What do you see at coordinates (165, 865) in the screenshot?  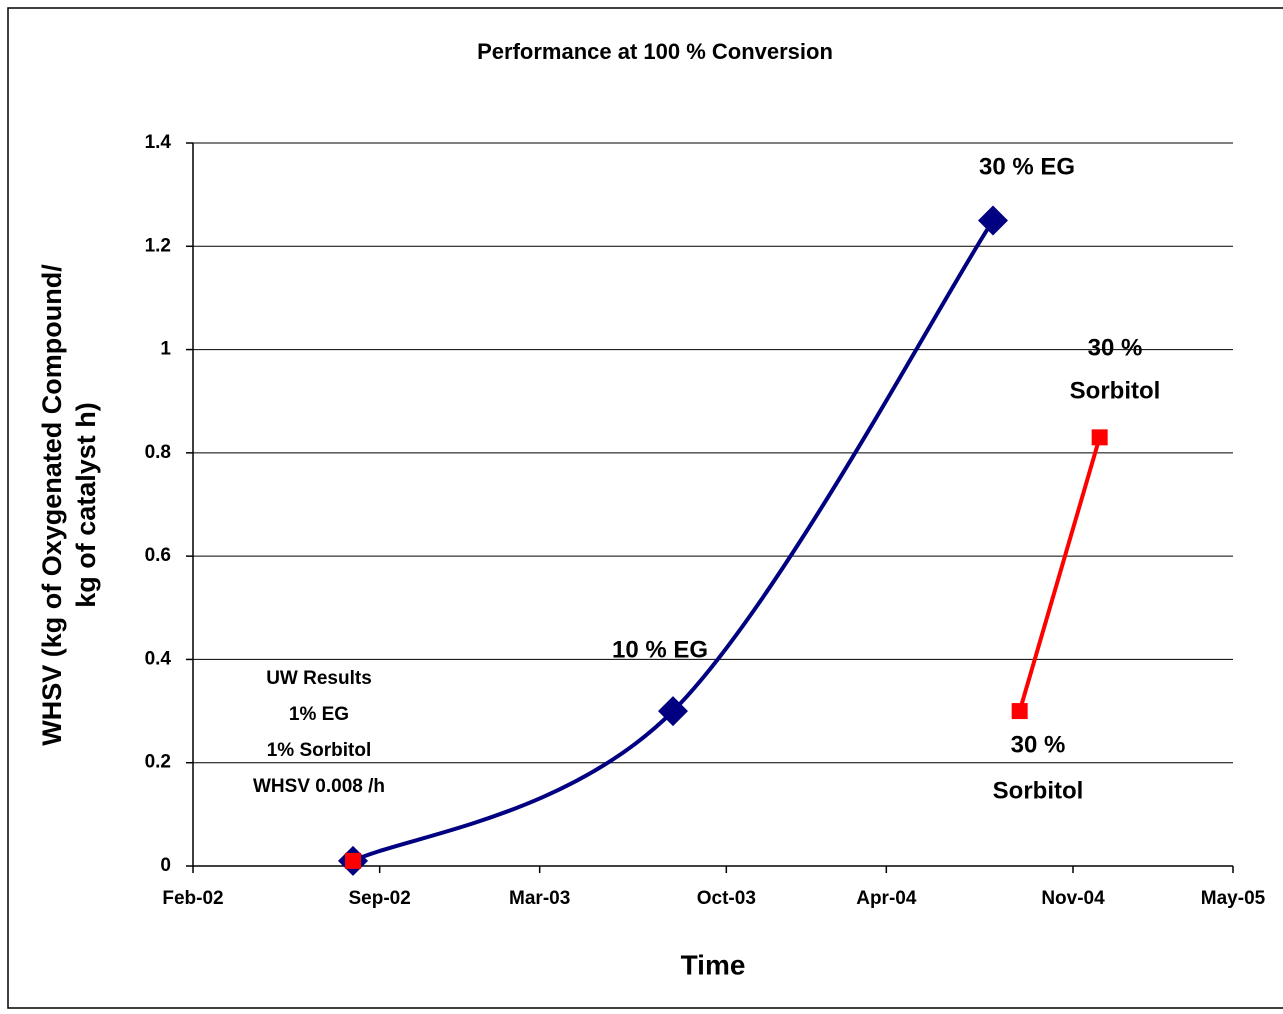 I see `y-tick-label: 0` at bounding box center [165, 865].